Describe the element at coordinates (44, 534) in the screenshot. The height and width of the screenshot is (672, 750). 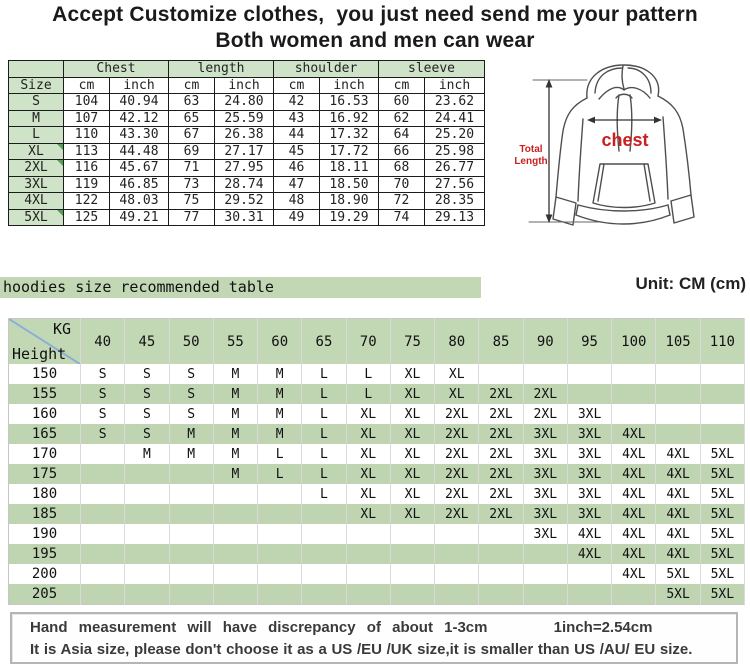
I see `height-cell: 190` at that location.